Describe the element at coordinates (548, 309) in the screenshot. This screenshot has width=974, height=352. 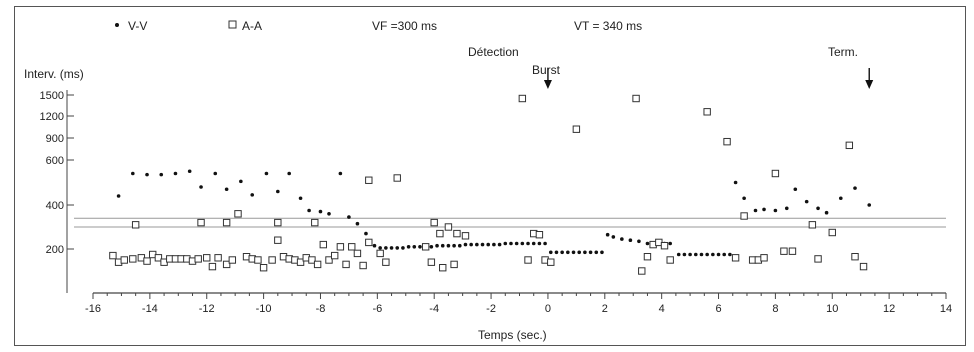
I see `x-tick-label: 0` at that location.